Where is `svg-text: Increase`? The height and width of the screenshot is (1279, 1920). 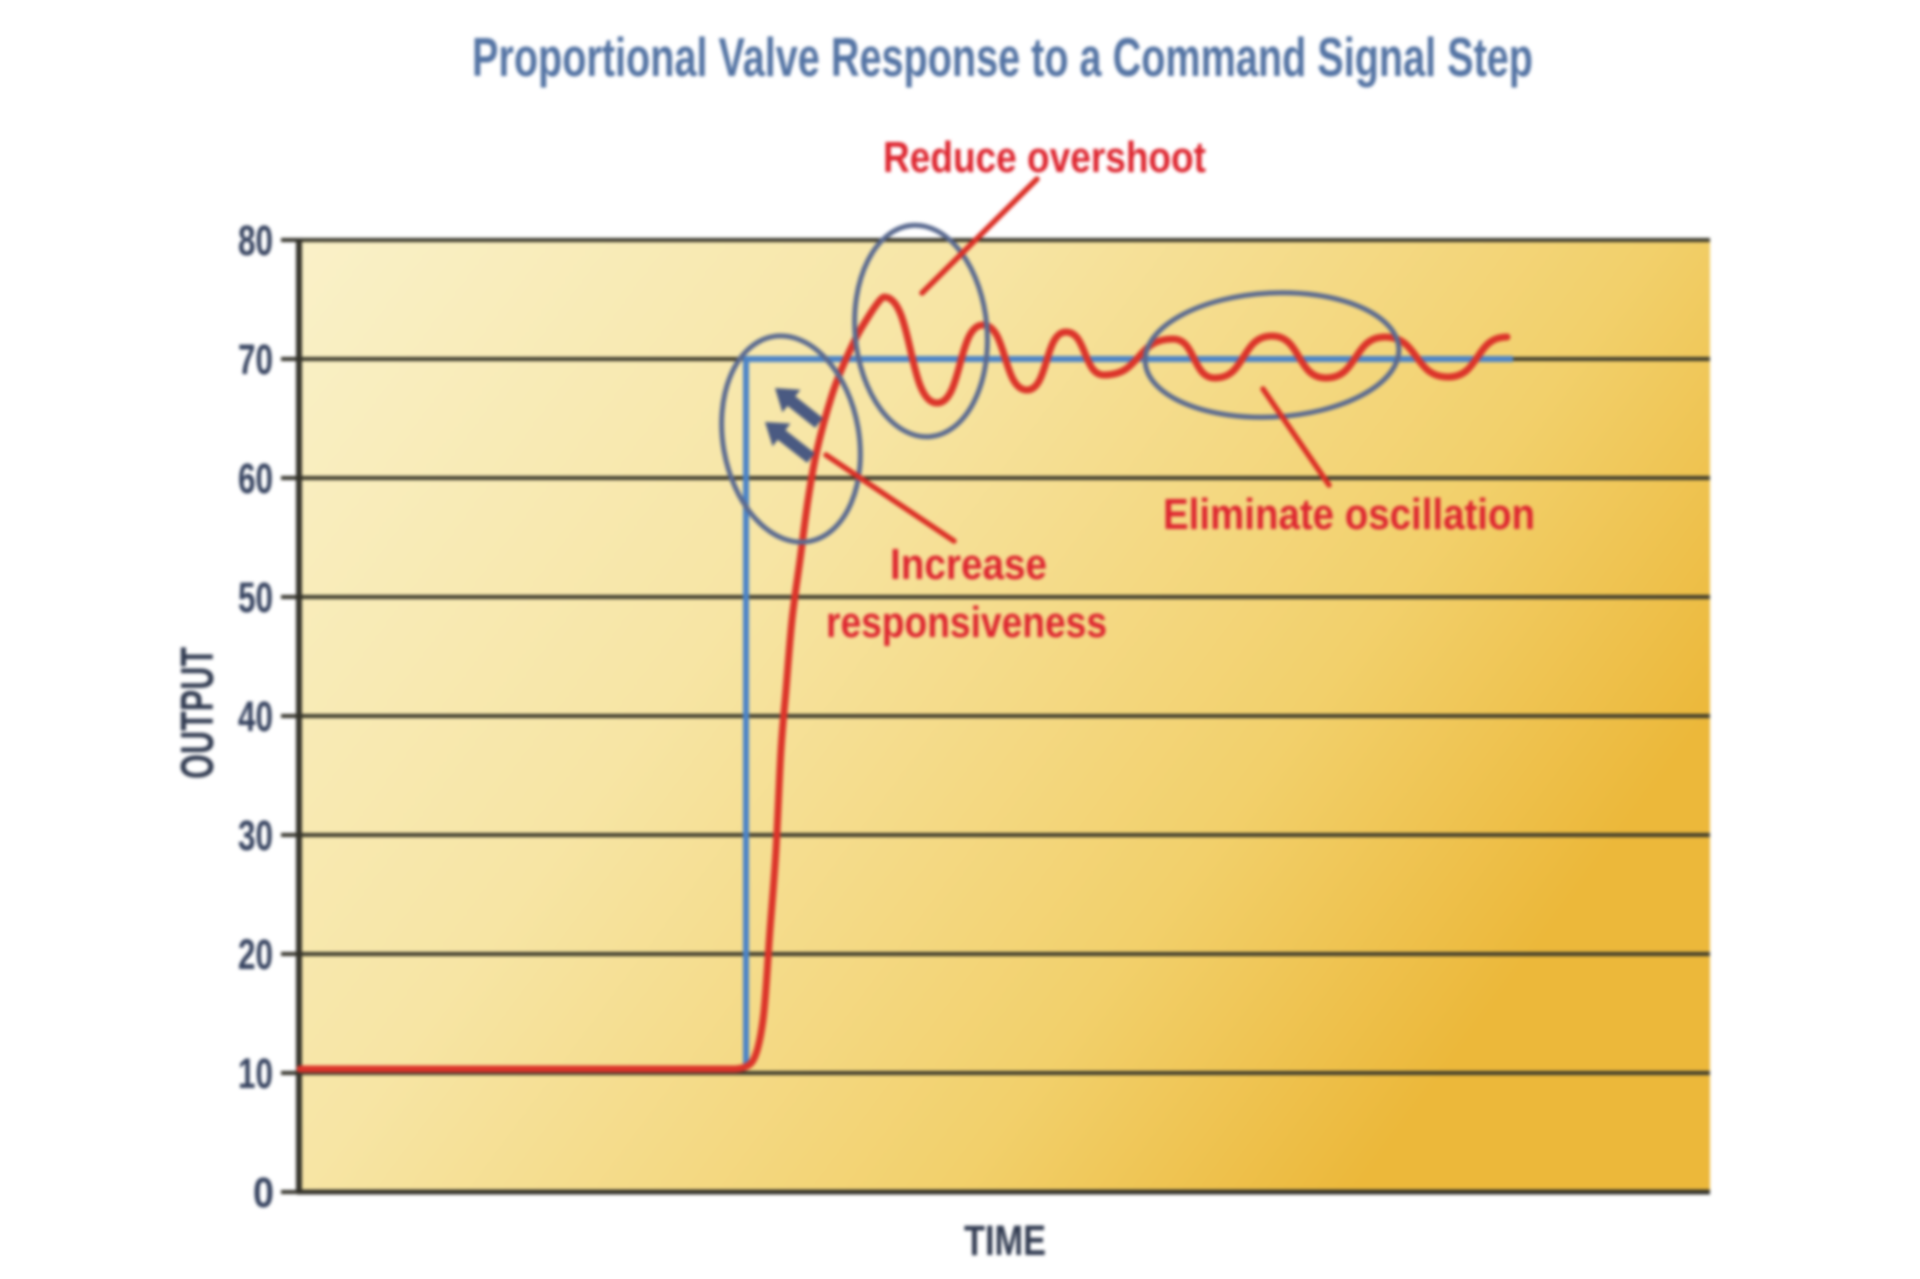 svg-text: Increase is located at coordinates (968, 564).